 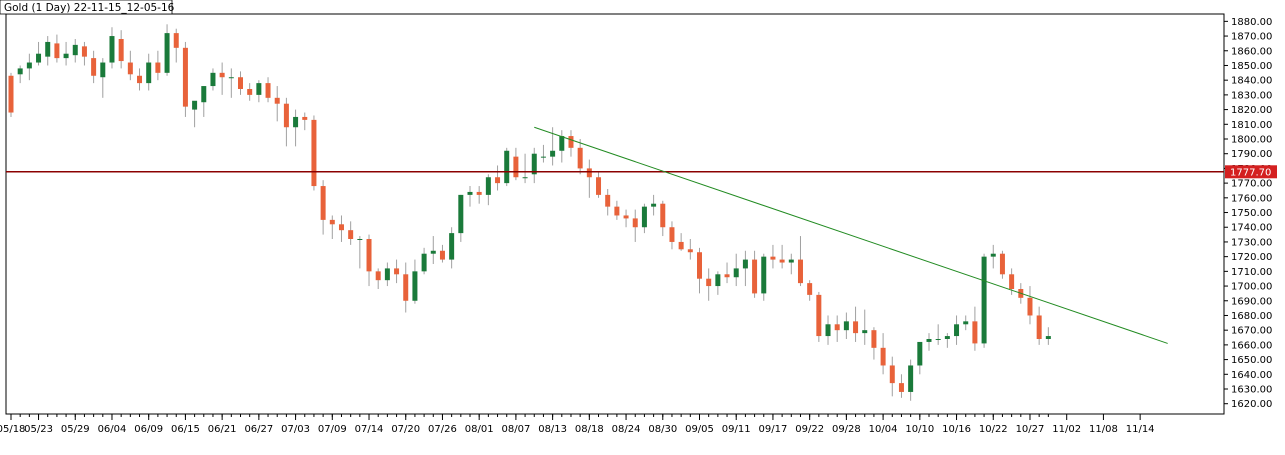 What do you see at coordinates (1251, 81) in the screenshot?
I see `y-tick-label: 1840.00` at bounding box center [1251, 81].